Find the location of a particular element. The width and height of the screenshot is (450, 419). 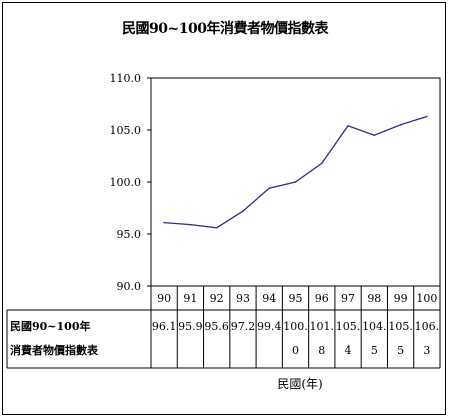

data-label-part: 106. is located at coordinates (427, 326).